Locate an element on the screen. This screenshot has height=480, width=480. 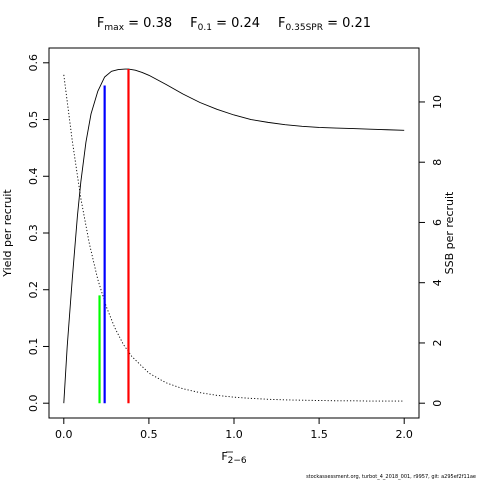
title-value: = 0.21 is located at coordinates (347, 23).